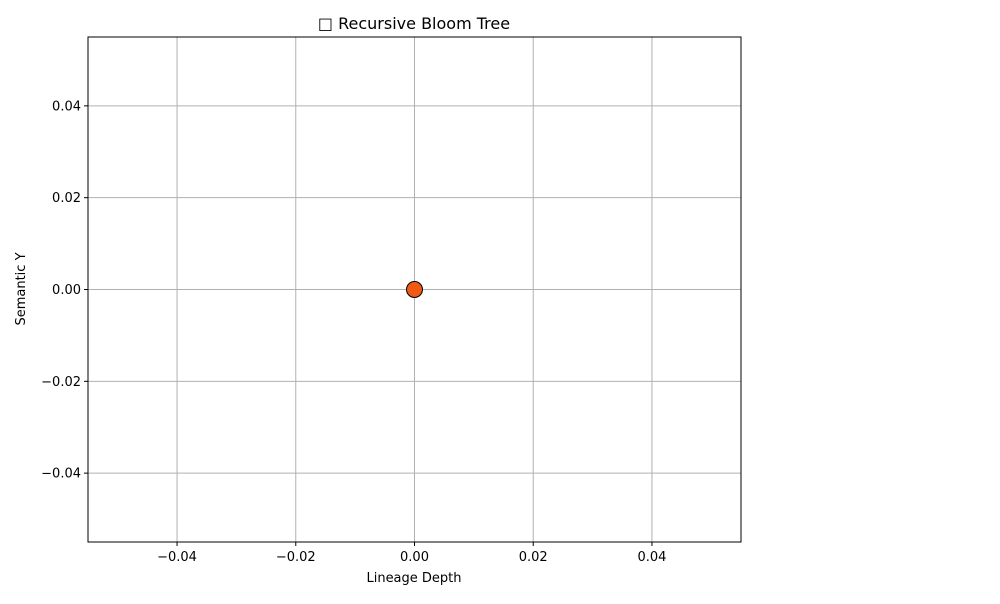  I want to click on y-axis-label: Semantic Y, so click(21, 288).